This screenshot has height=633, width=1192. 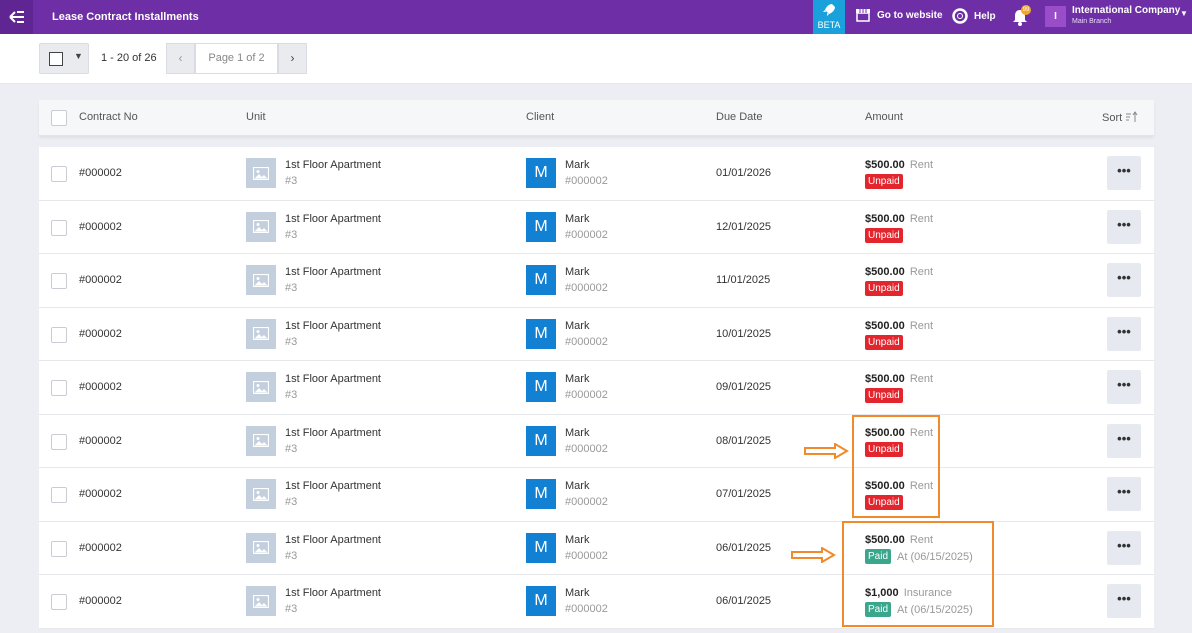 I want to click on amount: $1,000 Insurance, so click(x=908, y=593).